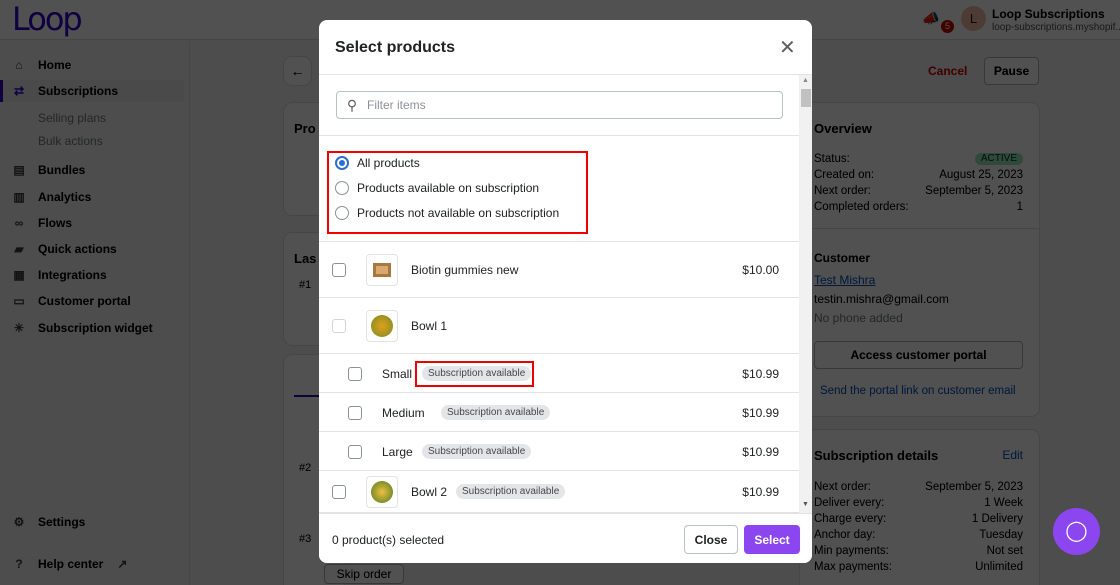  What do you see at coordinates (92, 65) in the screenshot?
I see `sidebar-item-home: ⌂ Home` at bounding box center [92, 65].